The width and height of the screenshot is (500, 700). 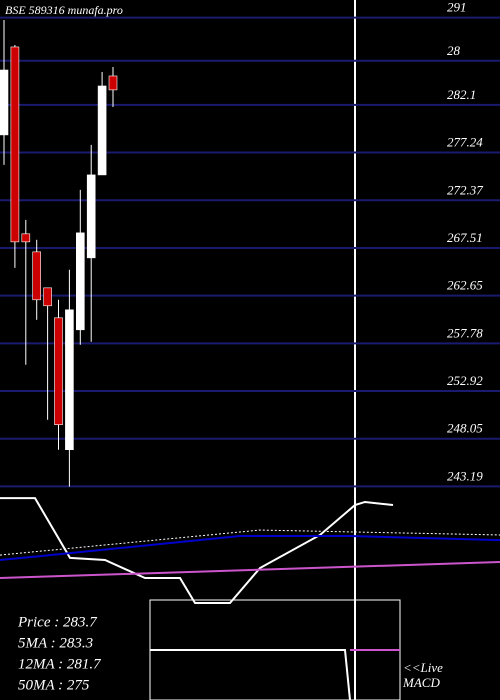 What do you see at coordinates (465, 332) in the screenshot?
I see `y-tick-label: 257.78` at bounding box center [465, 332].